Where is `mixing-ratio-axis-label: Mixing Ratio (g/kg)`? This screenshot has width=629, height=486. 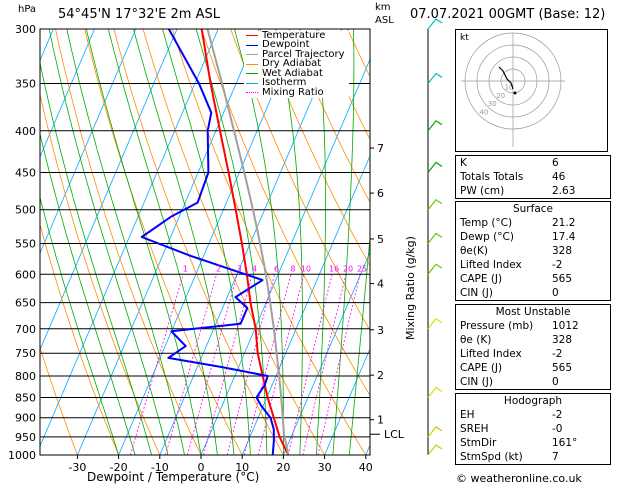 mixing-ratio-axis-label: Mixing Ratio (g/kg) is located at coordinates (410, 288).